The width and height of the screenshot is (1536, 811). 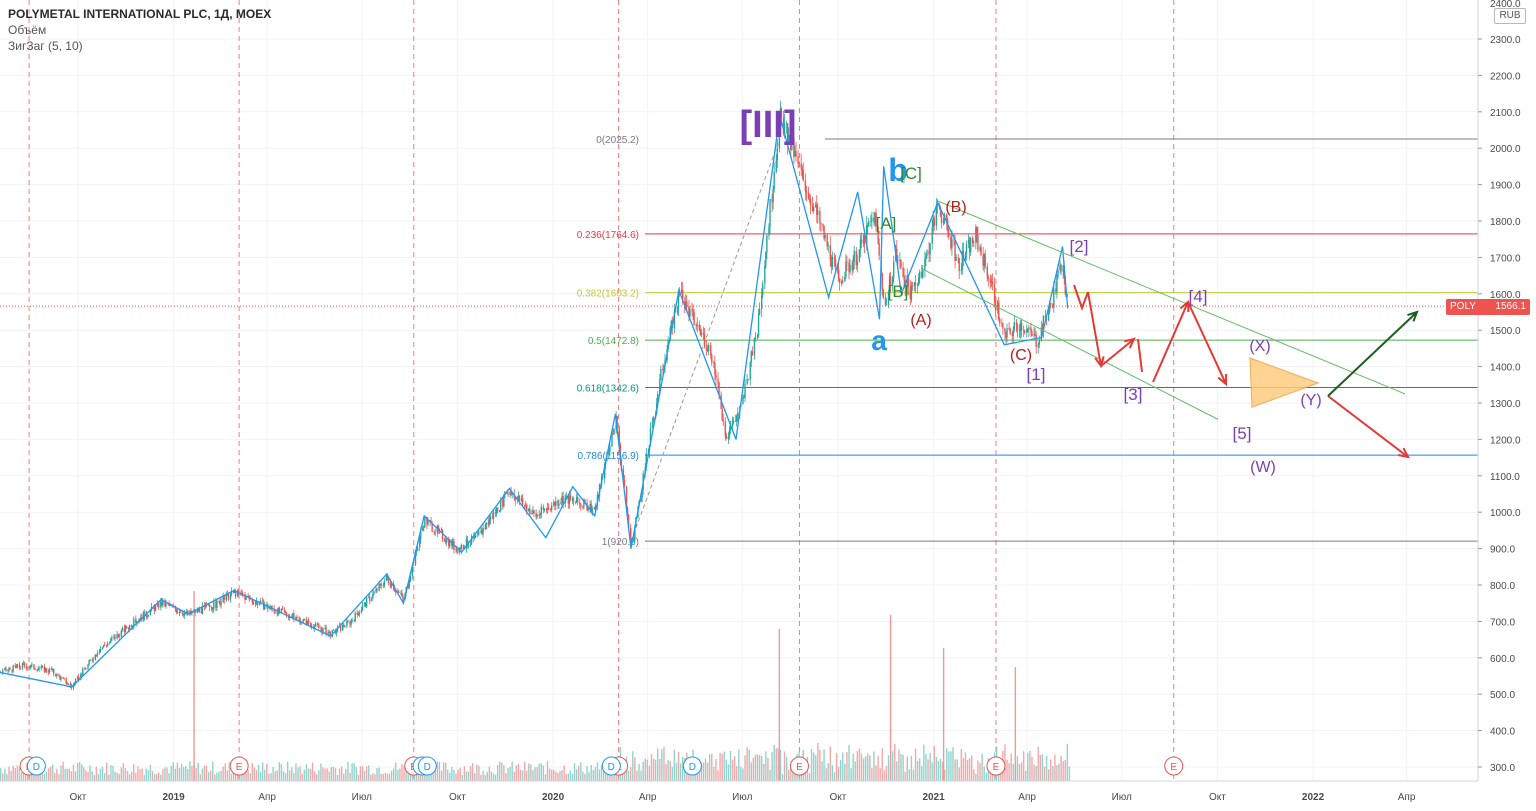 I want to click on currency-unit-button: RUB, so click(x=1510, y=16).